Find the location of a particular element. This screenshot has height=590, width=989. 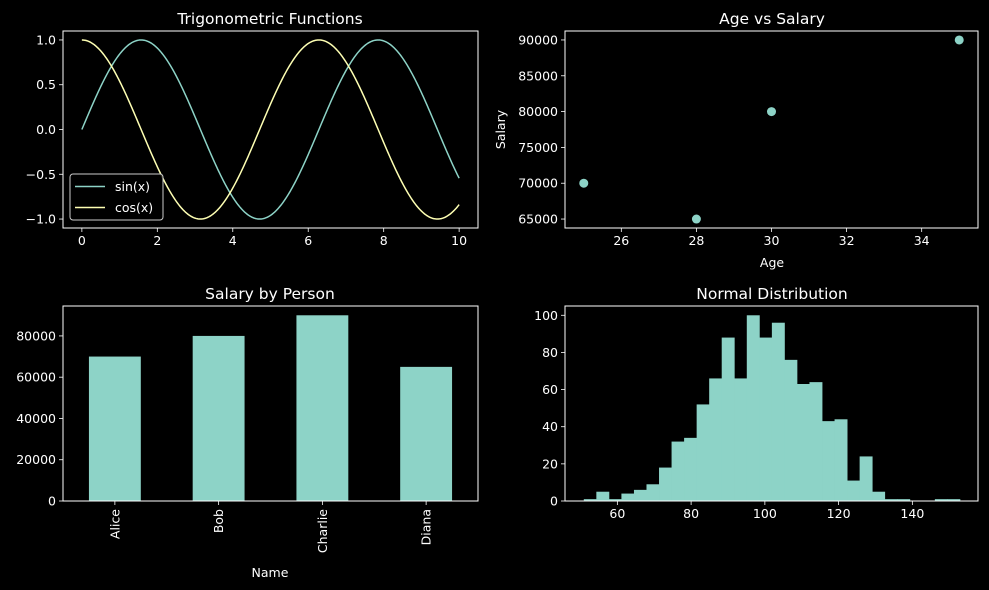

hist-xtick-label: 100 is located at coordinates (765, 513).